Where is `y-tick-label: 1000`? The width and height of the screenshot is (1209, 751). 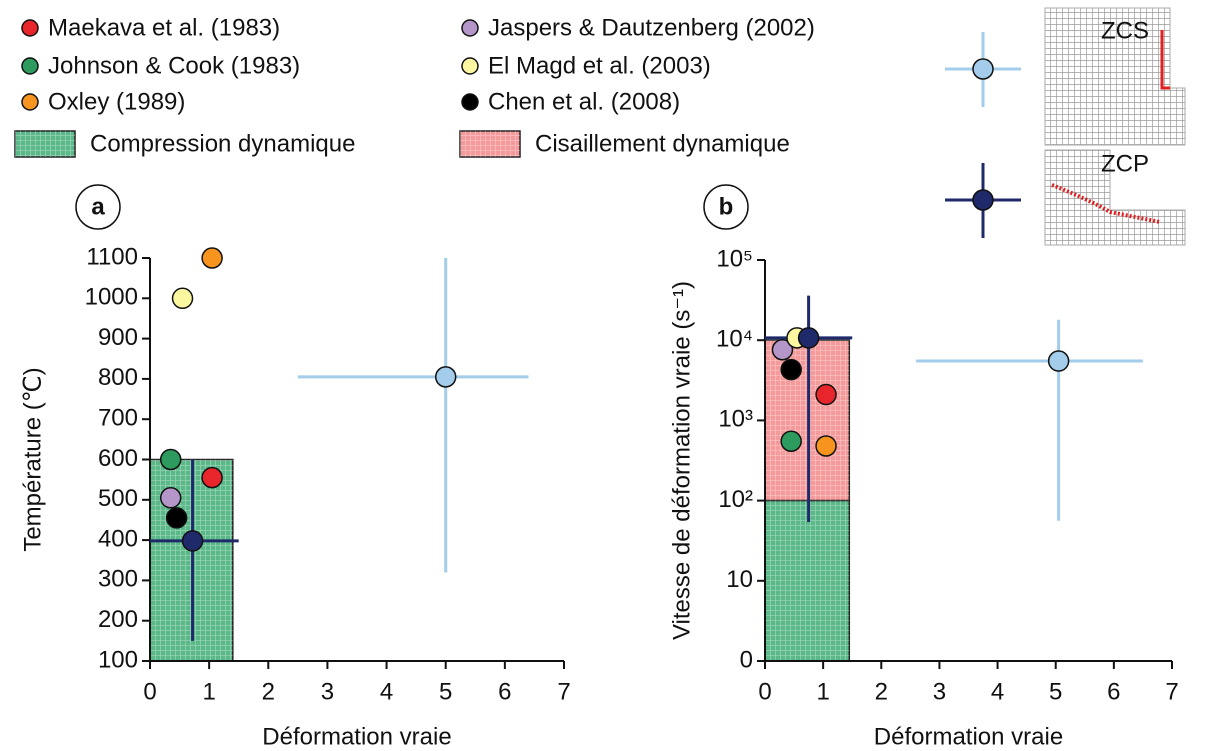
y-tick-label: 1000 is located at coordinates (111, 297).